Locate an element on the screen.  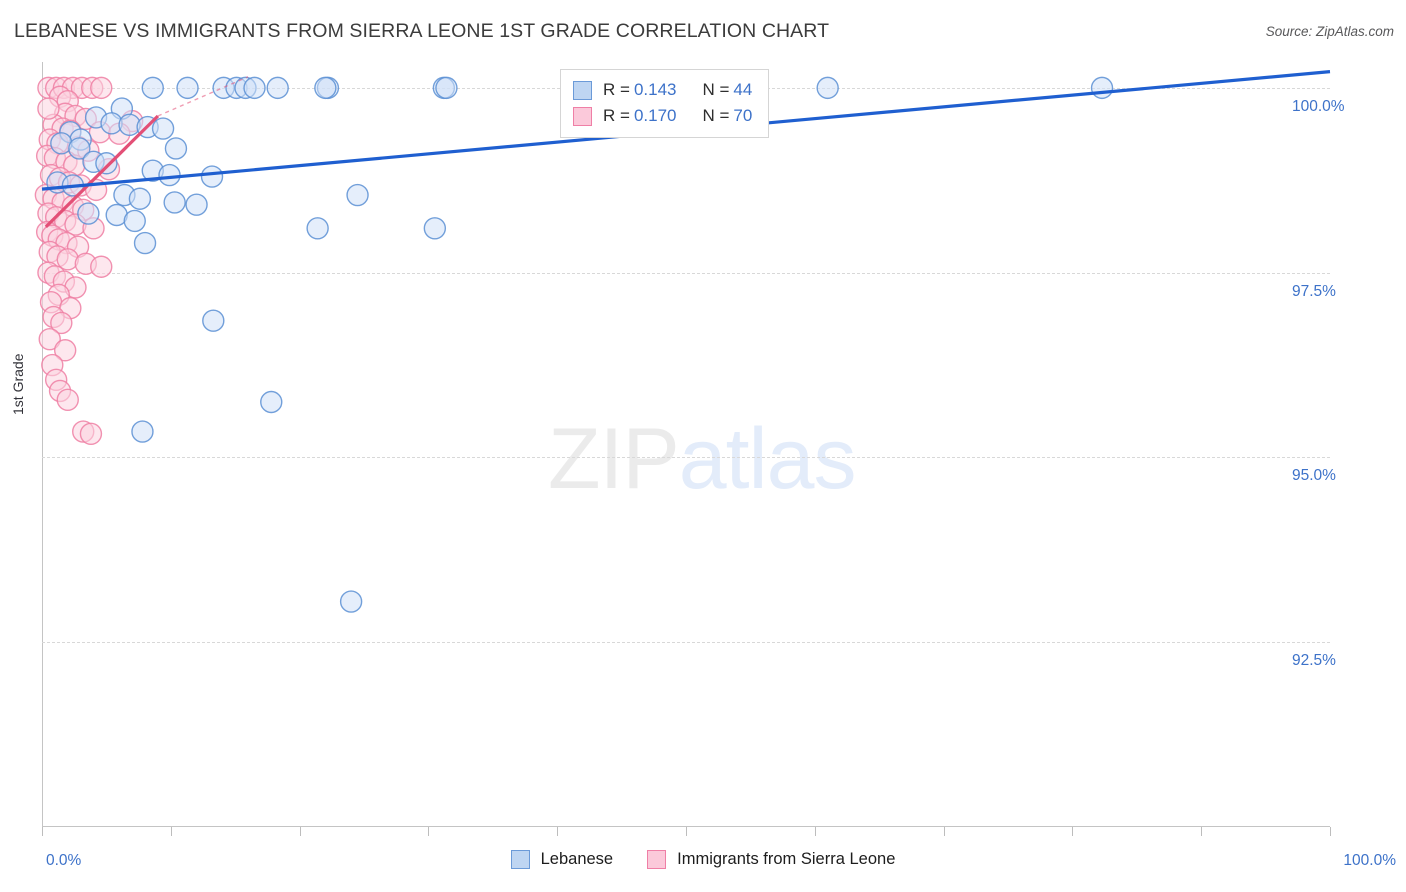
trendline-sierra-leone is located at coordinates (102, 171).